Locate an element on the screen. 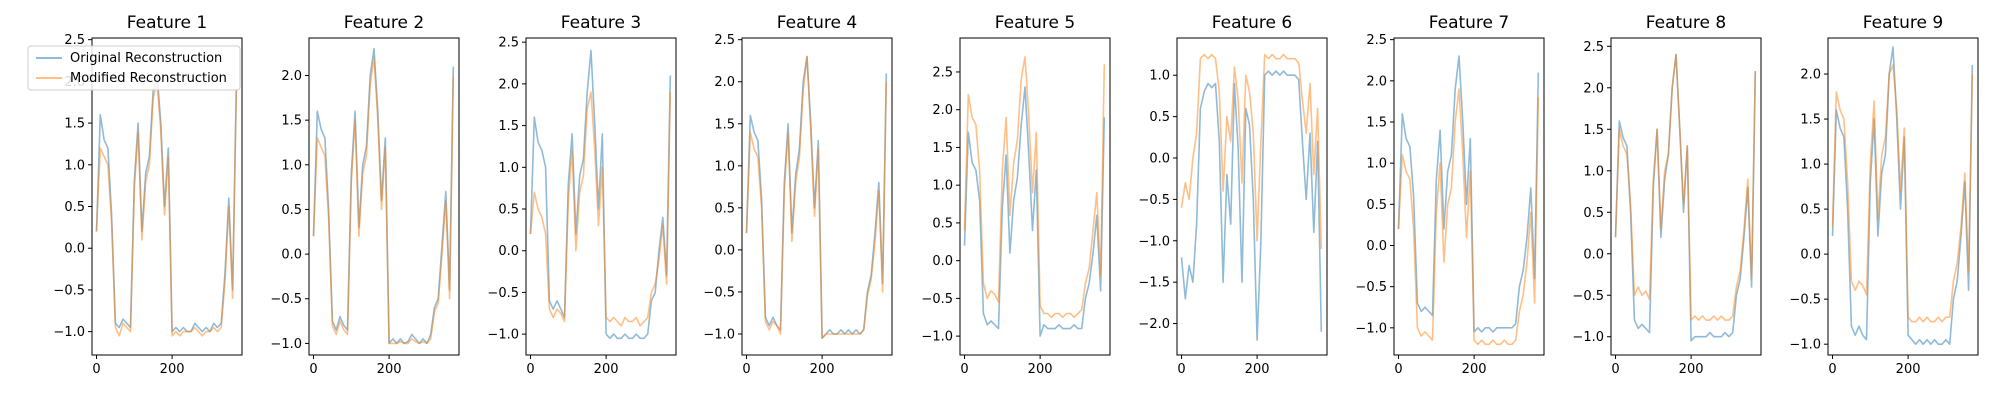 This screenshot has width=2000, height=400. subplot-feature-7: Feature 7 −1.0 −0.5 0.0 0.5 1.0 1.5 2.0 2.5 0 200 is located at coordinates (1450, 195).